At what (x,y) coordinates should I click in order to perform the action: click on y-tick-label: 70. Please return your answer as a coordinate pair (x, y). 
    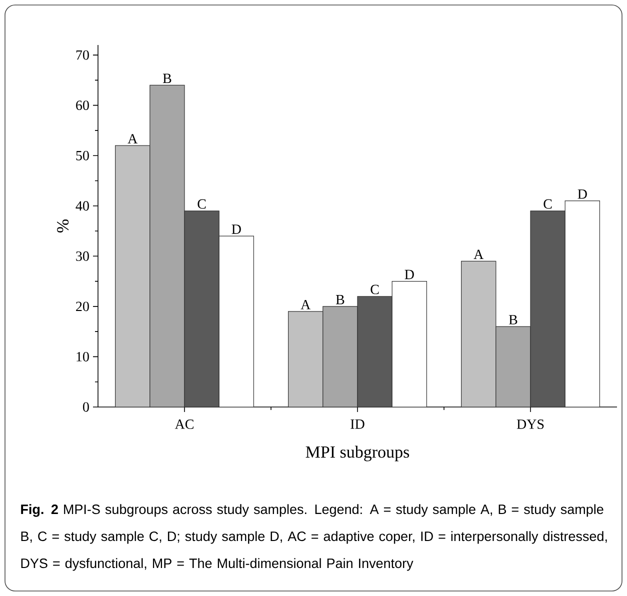
    Looking at the image, I should click on (82, 55).